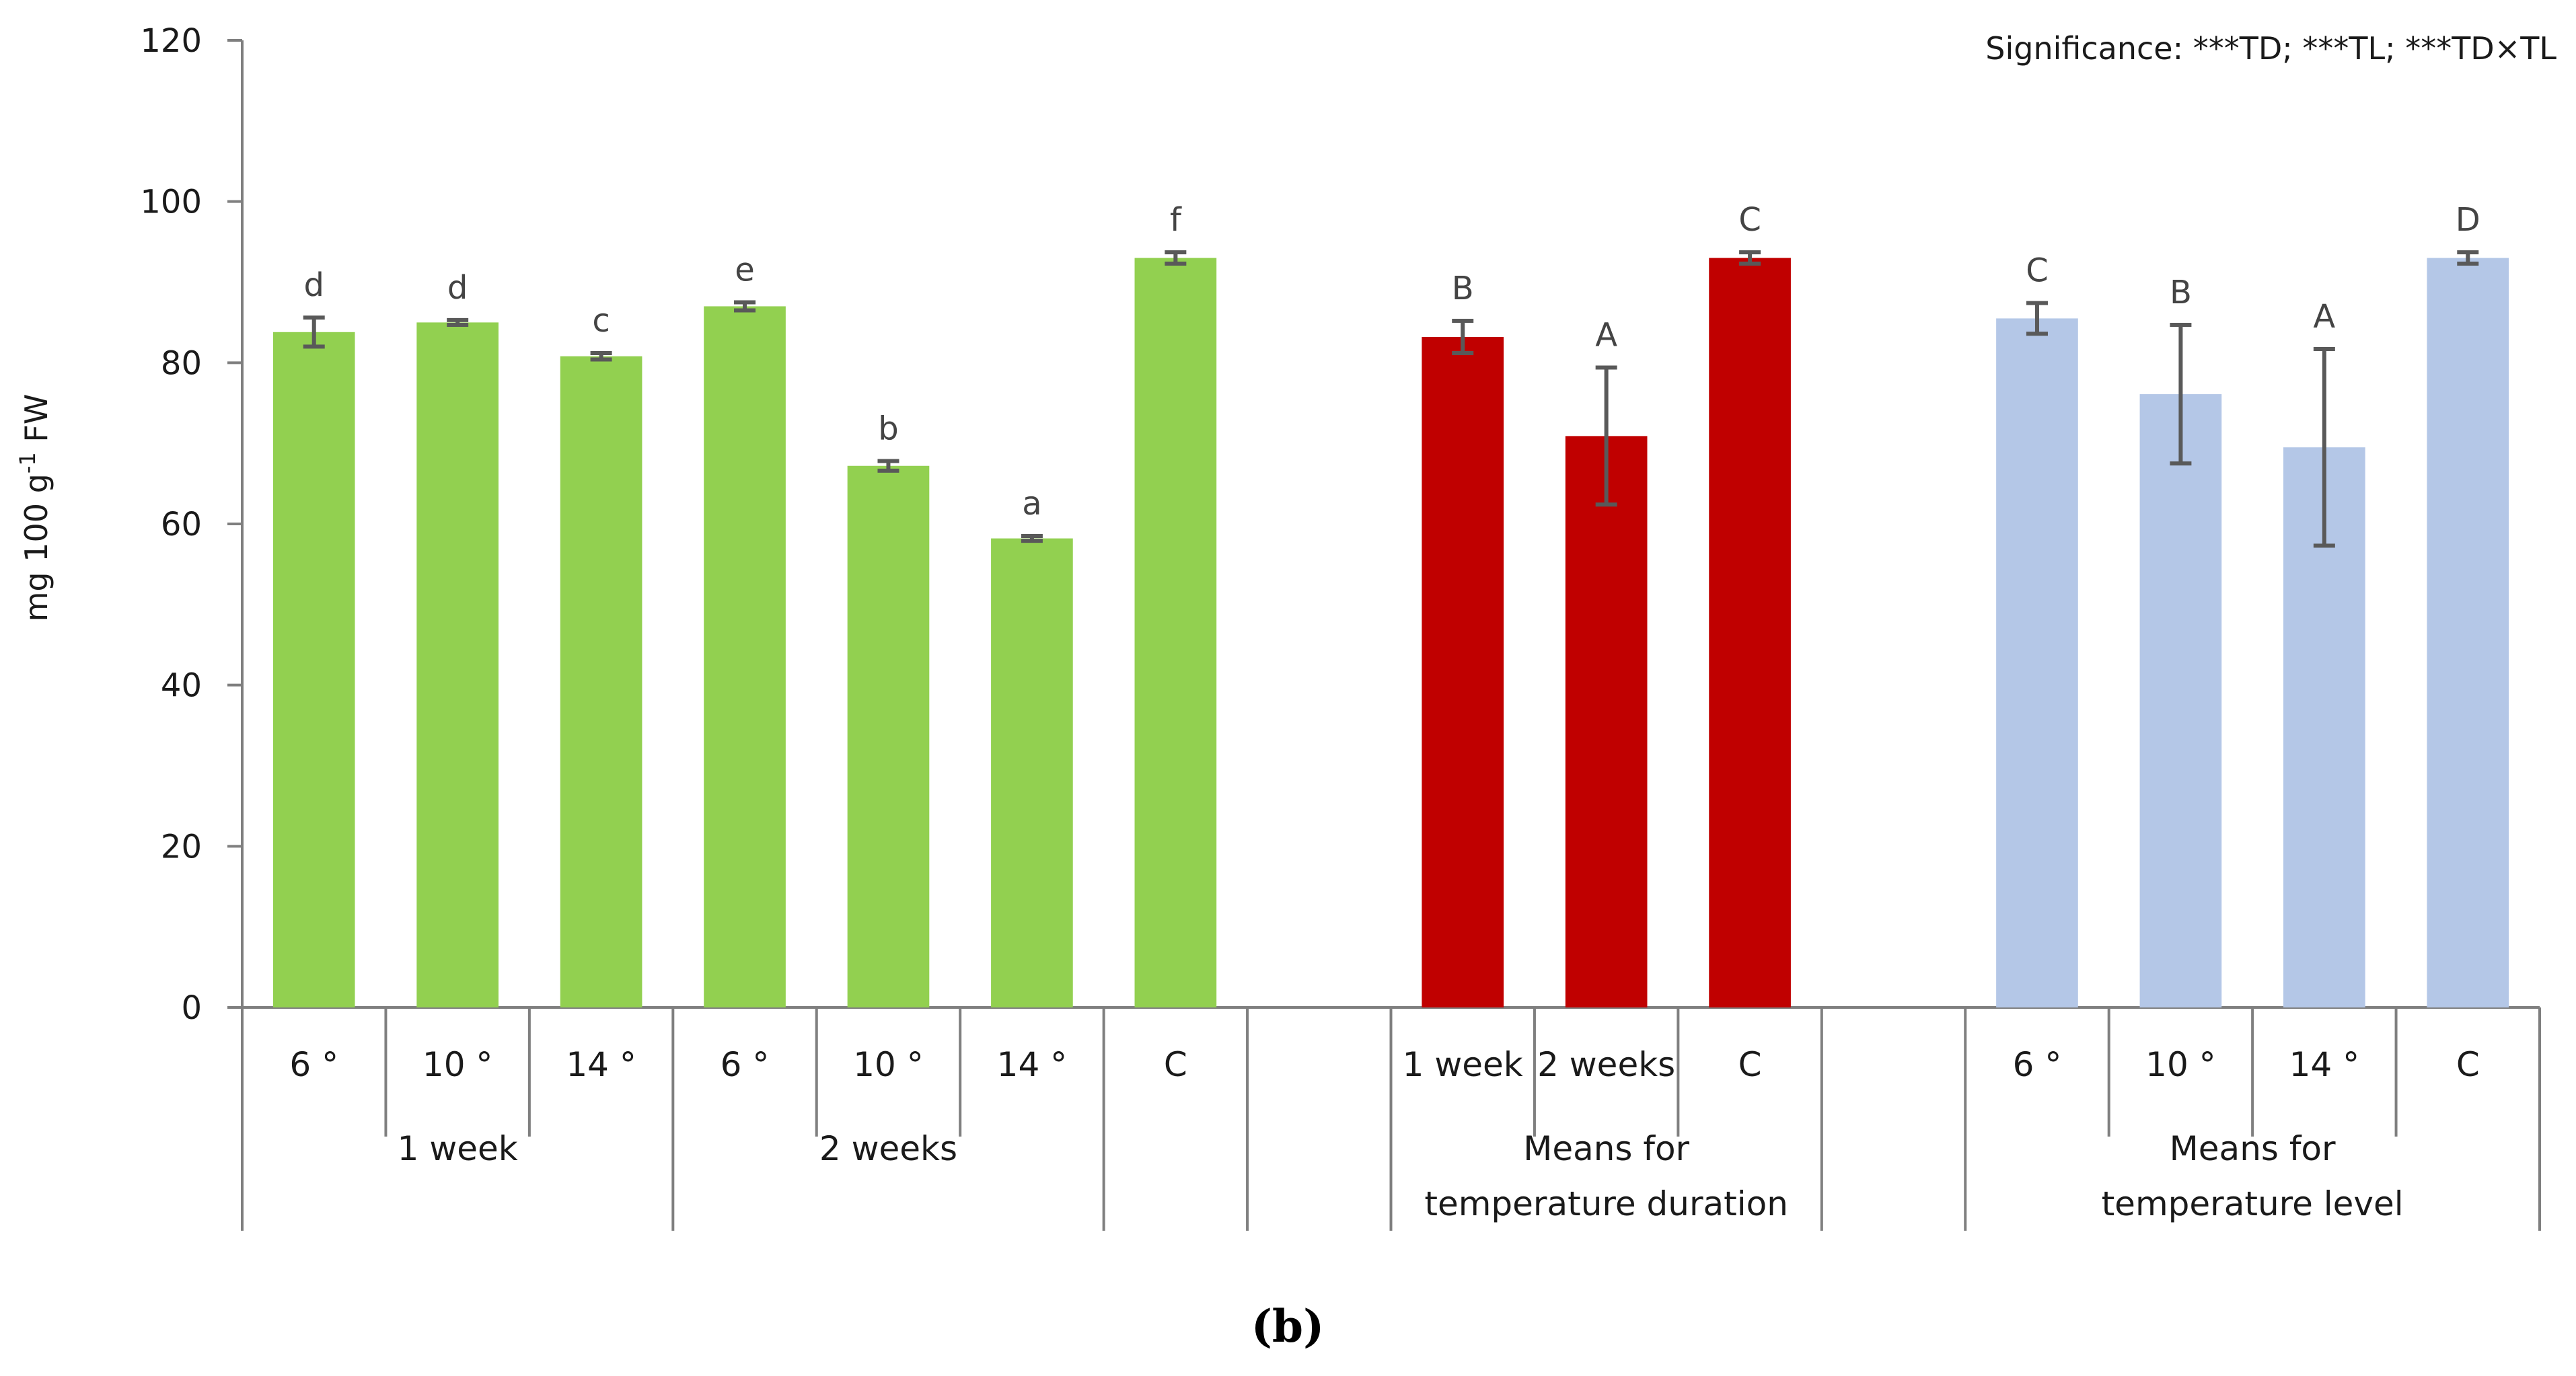 This screenshot has height=1376, width=2576. What do you see at coordinates (181, 686) in the screenshot?
I see `y-tick-label: 40` at bounding box center [181, 686].